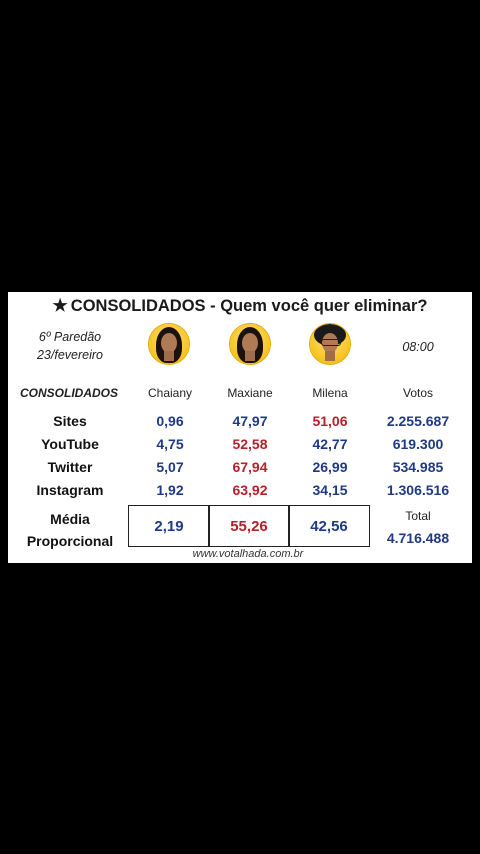  Describe the element at coordinates (70, 530) in the screenshot. I see `media-label: Média Proporcional` at that location.